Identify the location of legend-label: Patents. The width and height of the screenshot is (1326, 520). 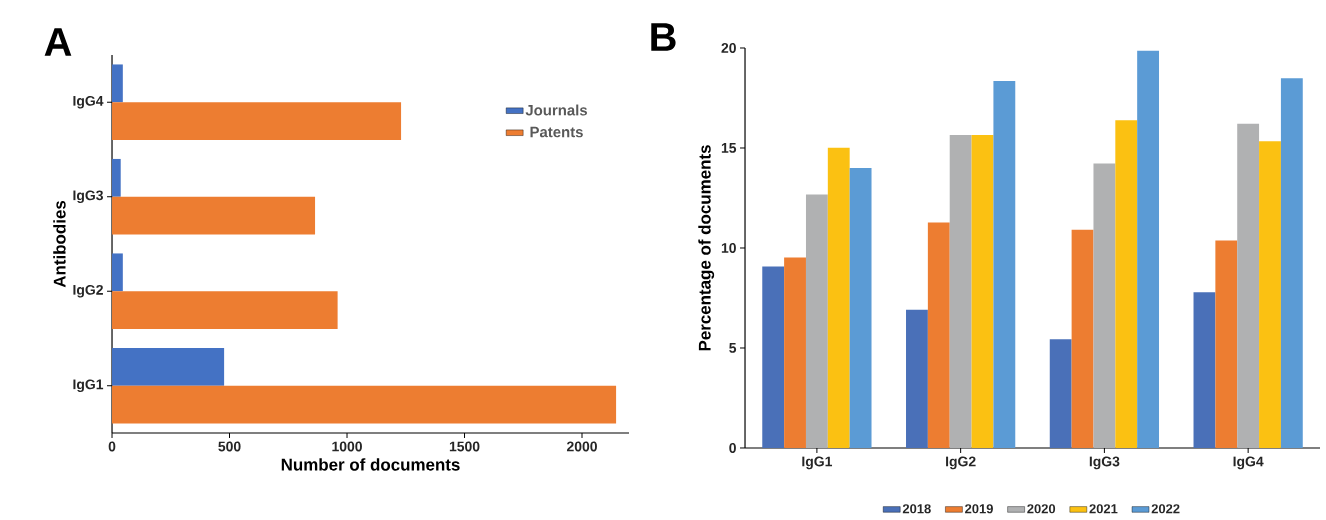
(556, 132).